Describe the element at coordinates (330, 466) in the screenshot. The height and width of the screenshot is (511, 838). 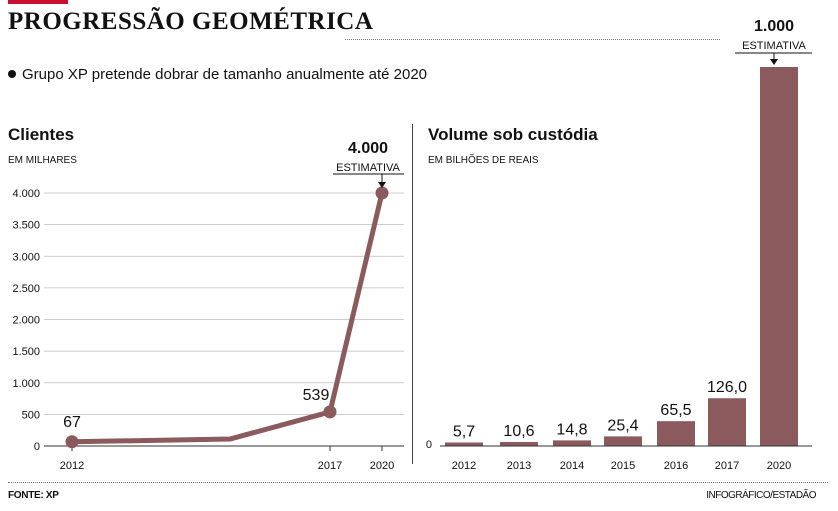
I see `clientes-x-tick-label: 2017` at that location.